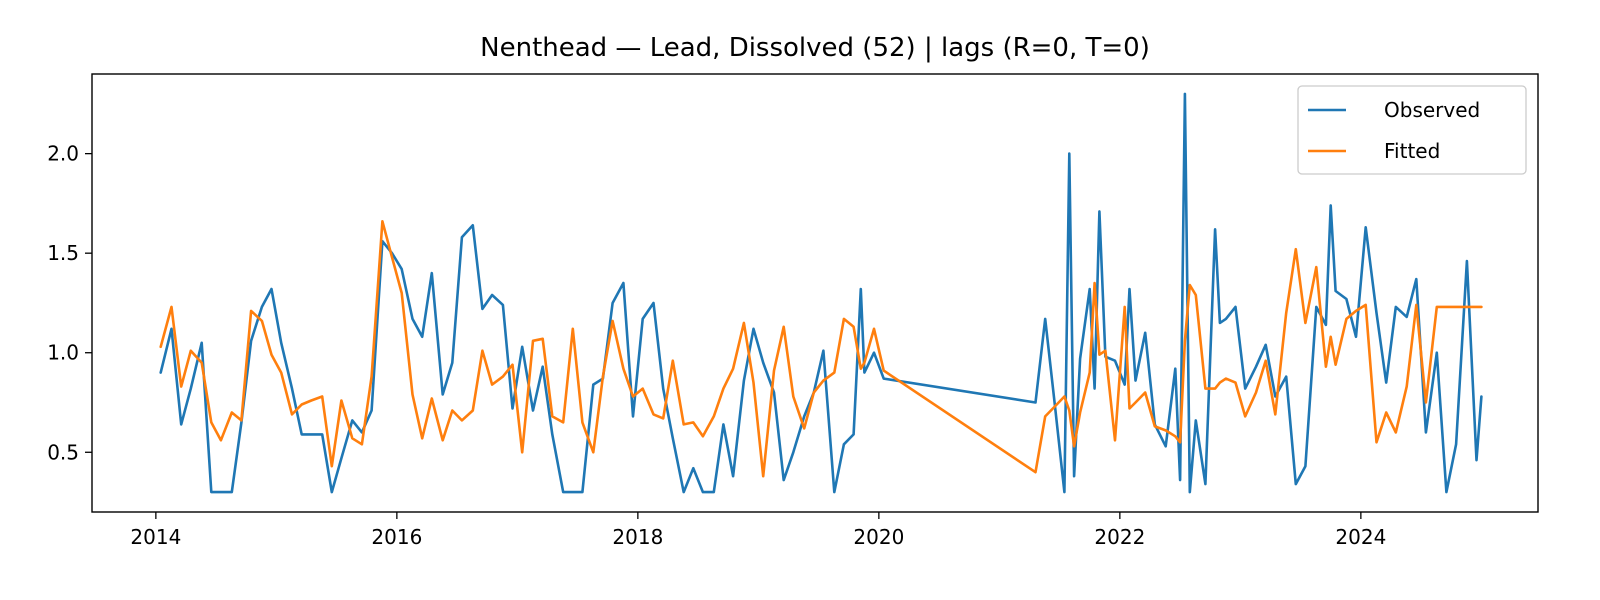 This screenshot has width=1600, height=600. Describe the element at coordinates (1432, 110) in the screenshot. I see `legend-label-observed: Observed` at that location.